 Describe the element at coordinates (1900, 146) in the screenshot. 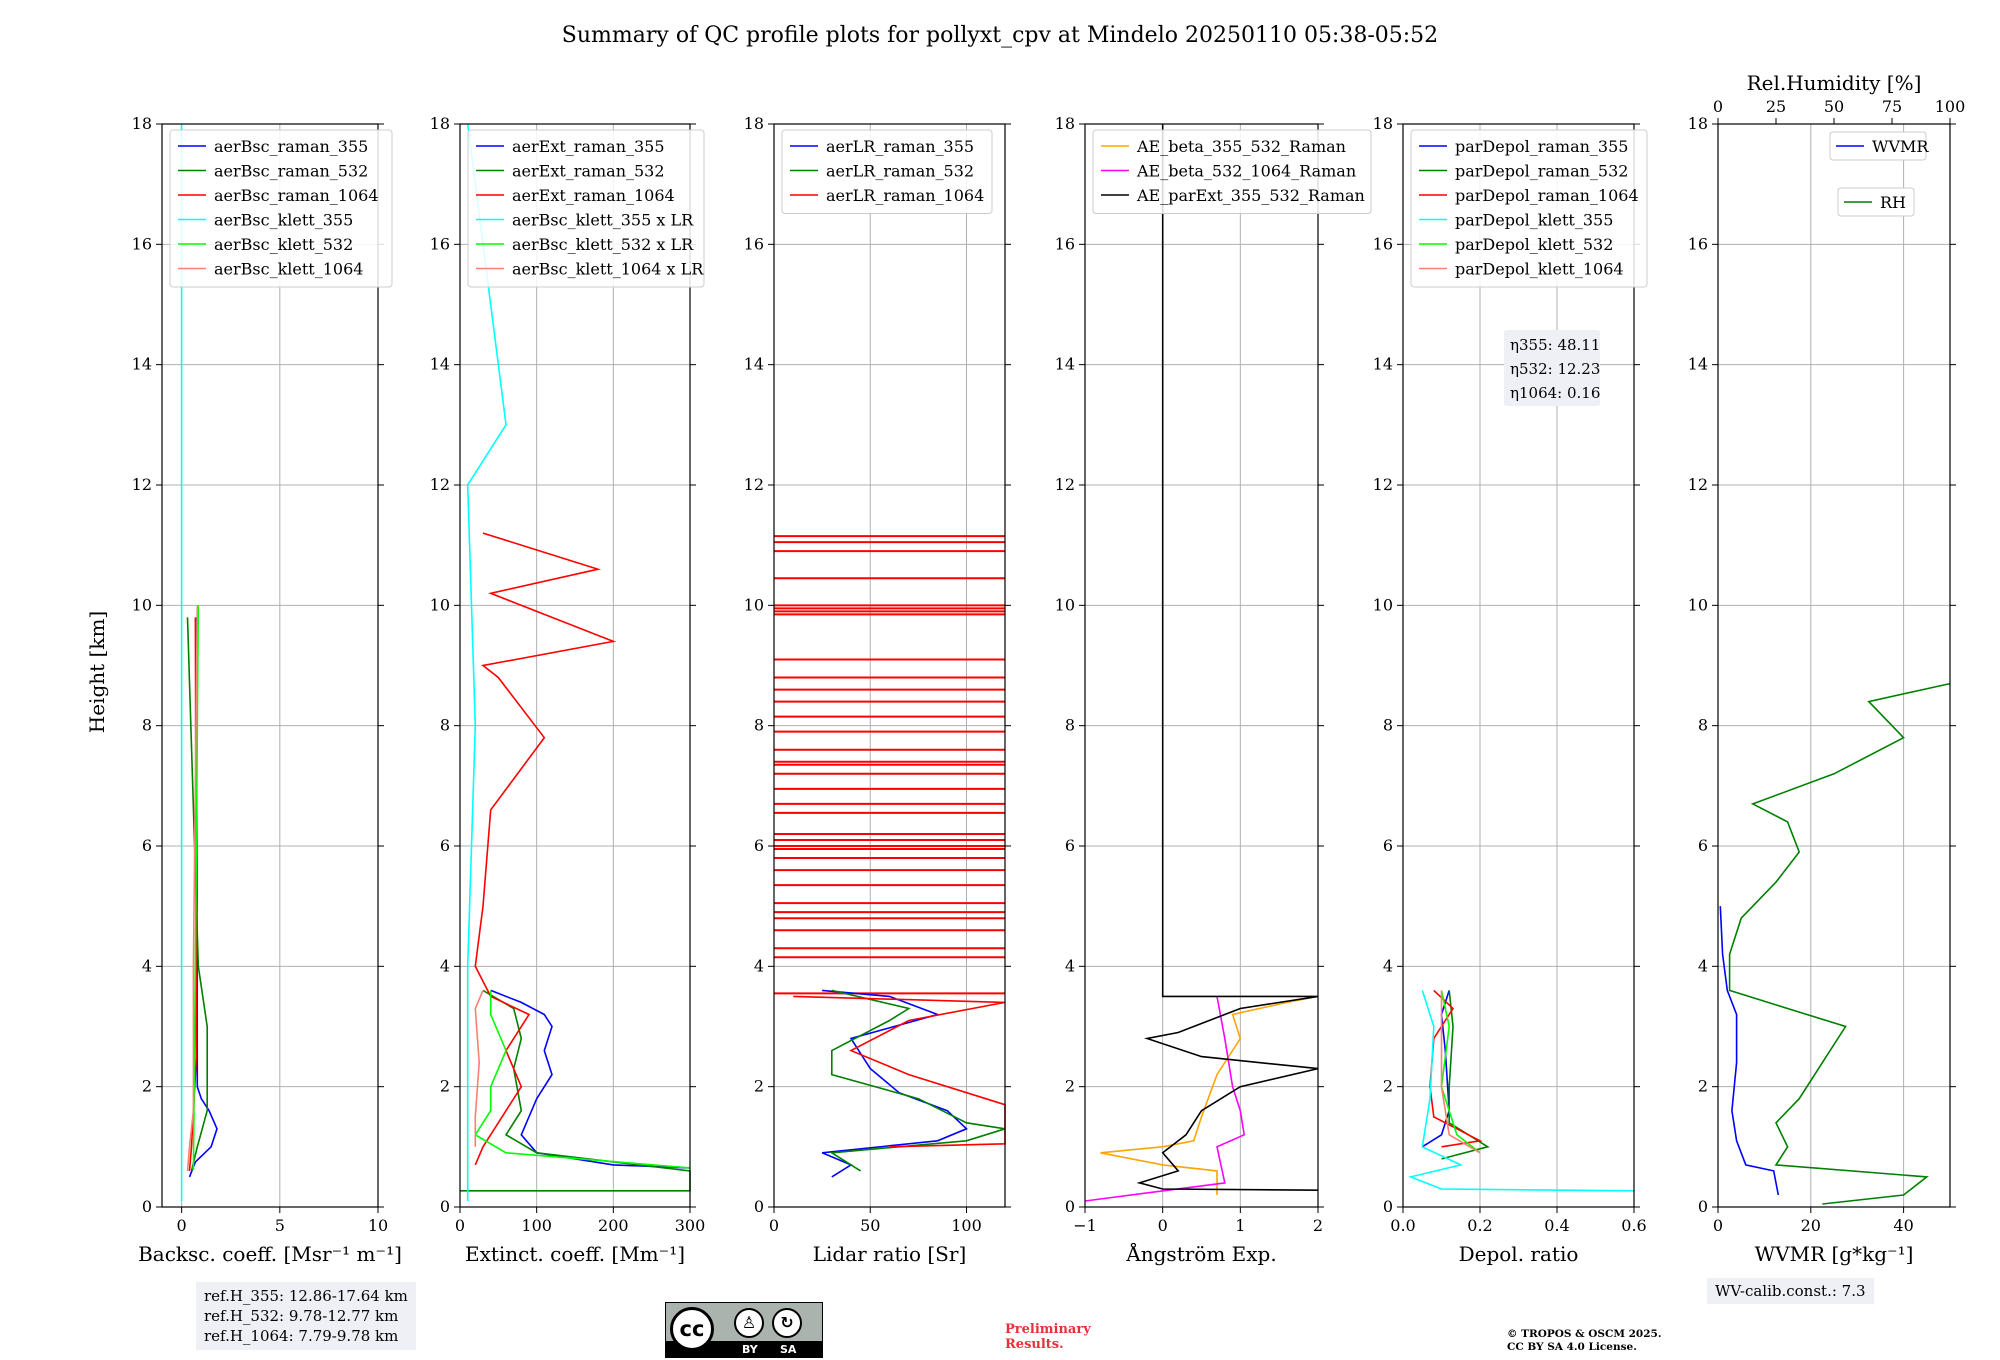

I see `legend-label-wv-0: WVMR` at that location.